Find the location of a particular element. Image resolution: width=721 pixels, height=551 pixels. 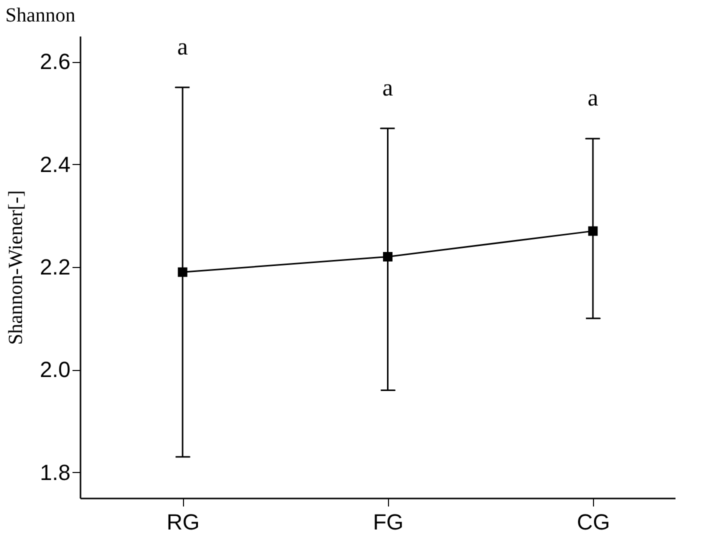

chart-title: Shannon is located at coordinates (40, 15).